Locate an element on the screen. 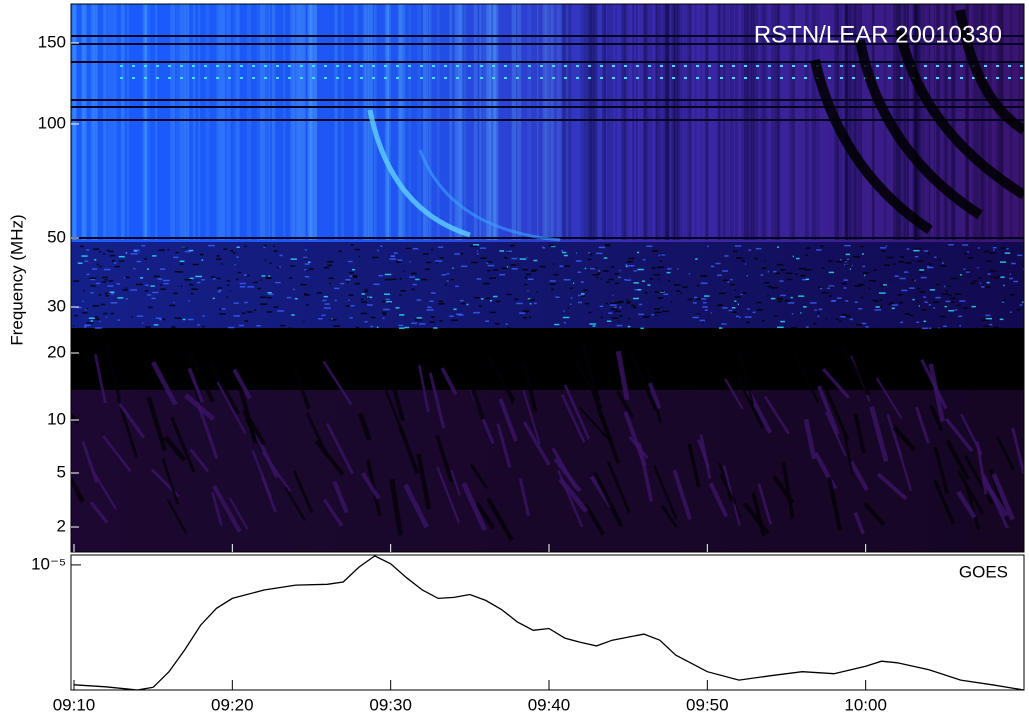 This screenshot has width=1029, height=720. x-tick-label: 09:50 is located at coordinates (707, 704).